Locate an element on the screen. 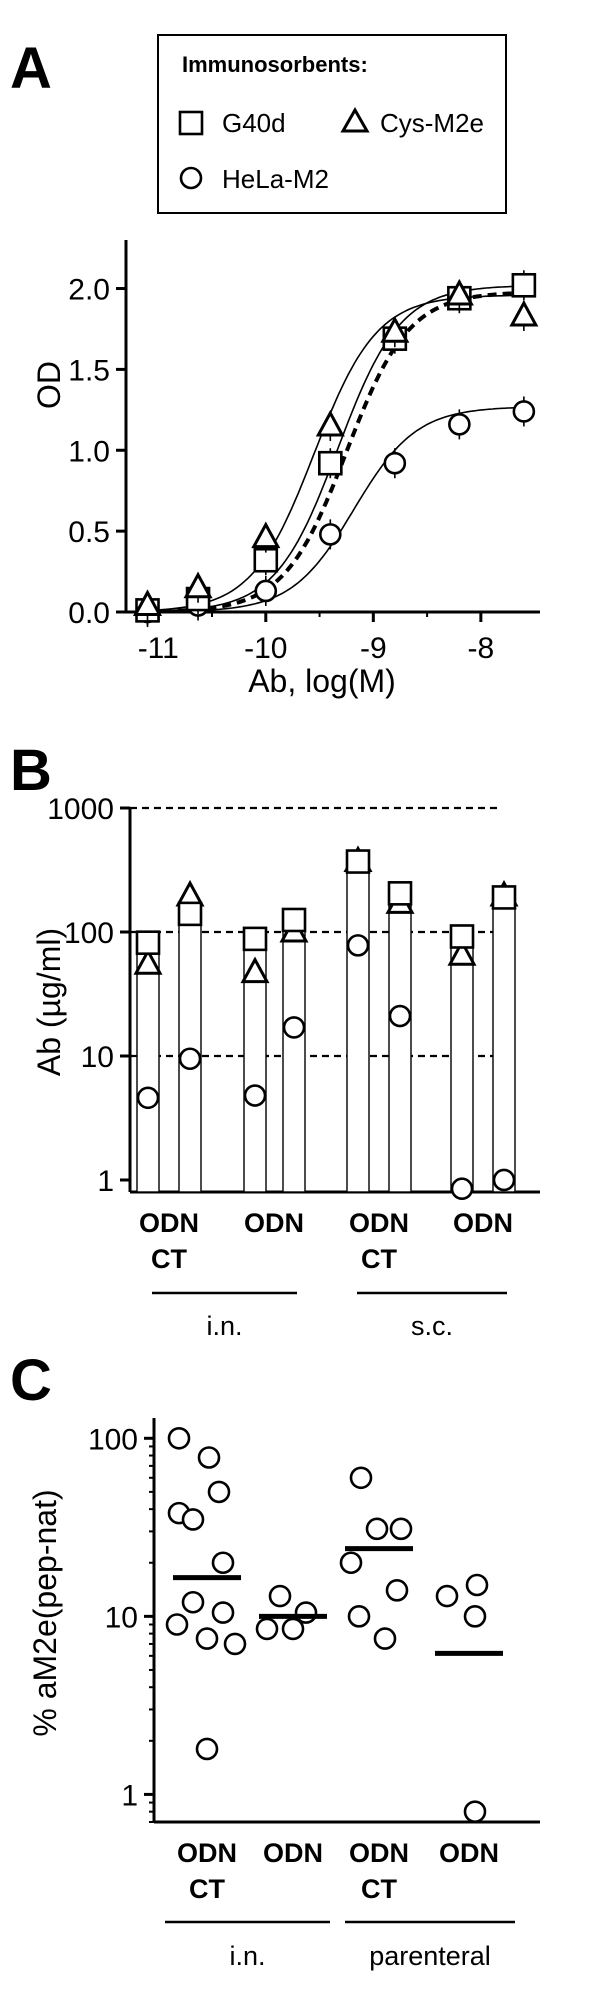  y-axis-label-c: % aM2e(pep-nat) is located at coordinates (45, 1612).